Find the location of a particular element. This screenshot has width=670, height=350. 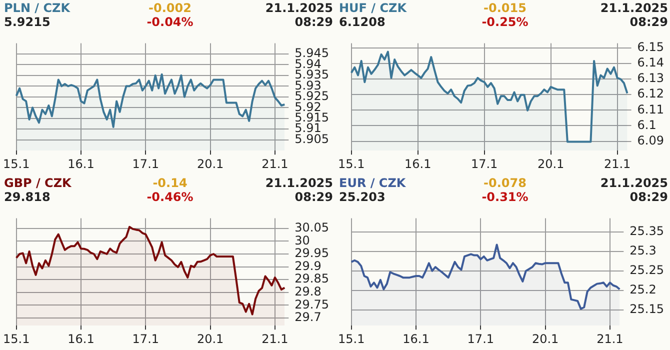

text: -0.14 is located at coordinates (170, 183).